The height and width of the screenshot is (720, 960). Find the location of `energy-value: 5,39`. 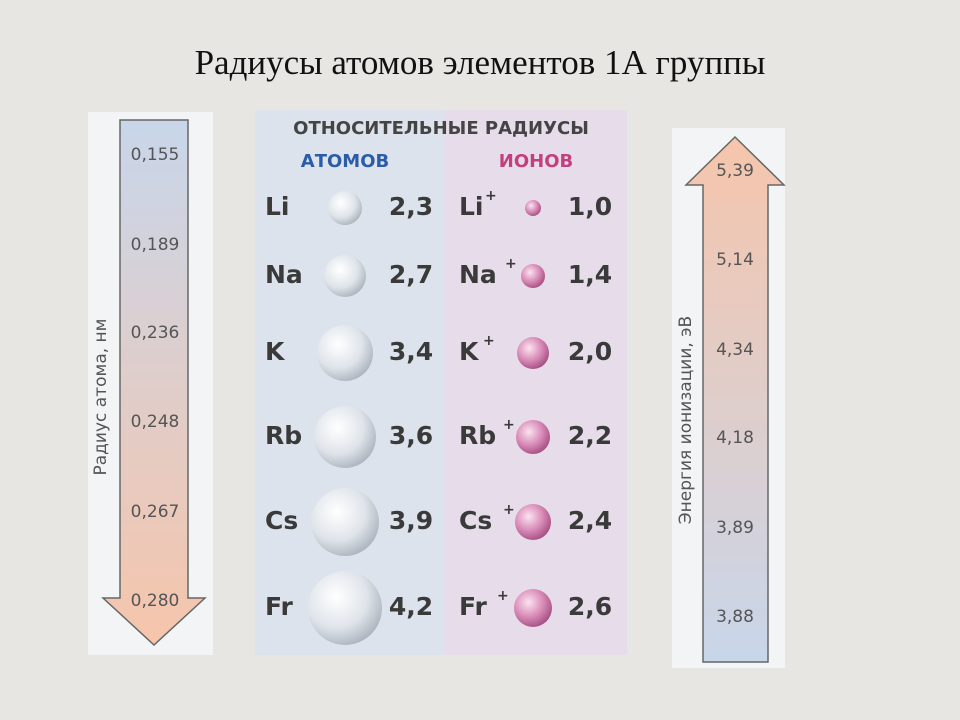

energy-value: 5,39 is located at coordinates (735, 171).